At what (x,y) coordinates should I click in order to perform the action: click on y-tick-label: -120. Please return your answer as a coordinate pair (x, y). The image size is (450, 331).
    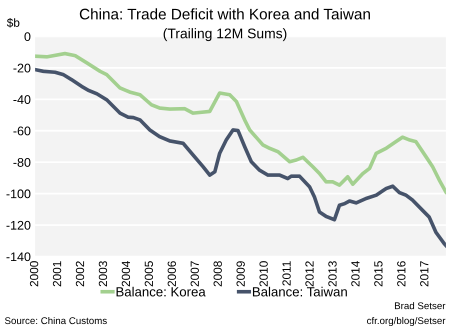
    Looking at the image, I should click on (18, 225).